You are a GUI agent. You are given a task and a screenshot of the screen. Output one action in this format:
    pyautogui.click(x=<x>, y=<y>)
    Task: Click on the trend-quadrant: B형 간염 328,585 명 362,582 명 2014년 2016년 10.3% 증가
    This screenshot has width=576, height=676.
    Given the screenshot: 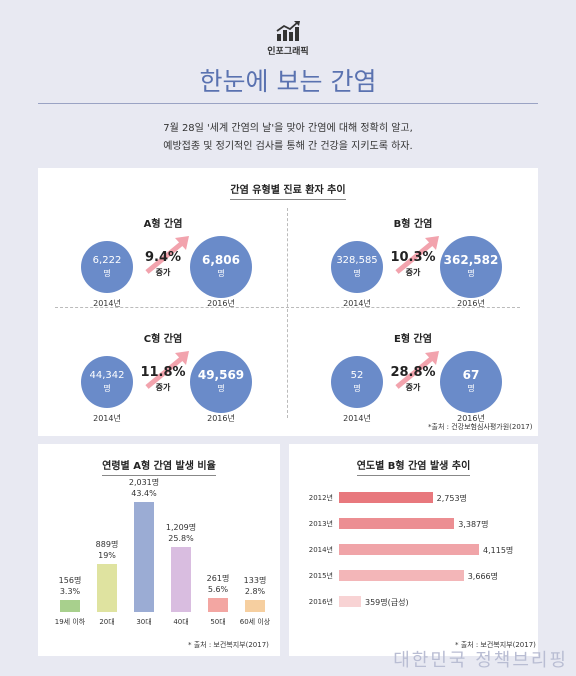 What is the action you would take?
    pyautogui.click(x=413, y=238)
    